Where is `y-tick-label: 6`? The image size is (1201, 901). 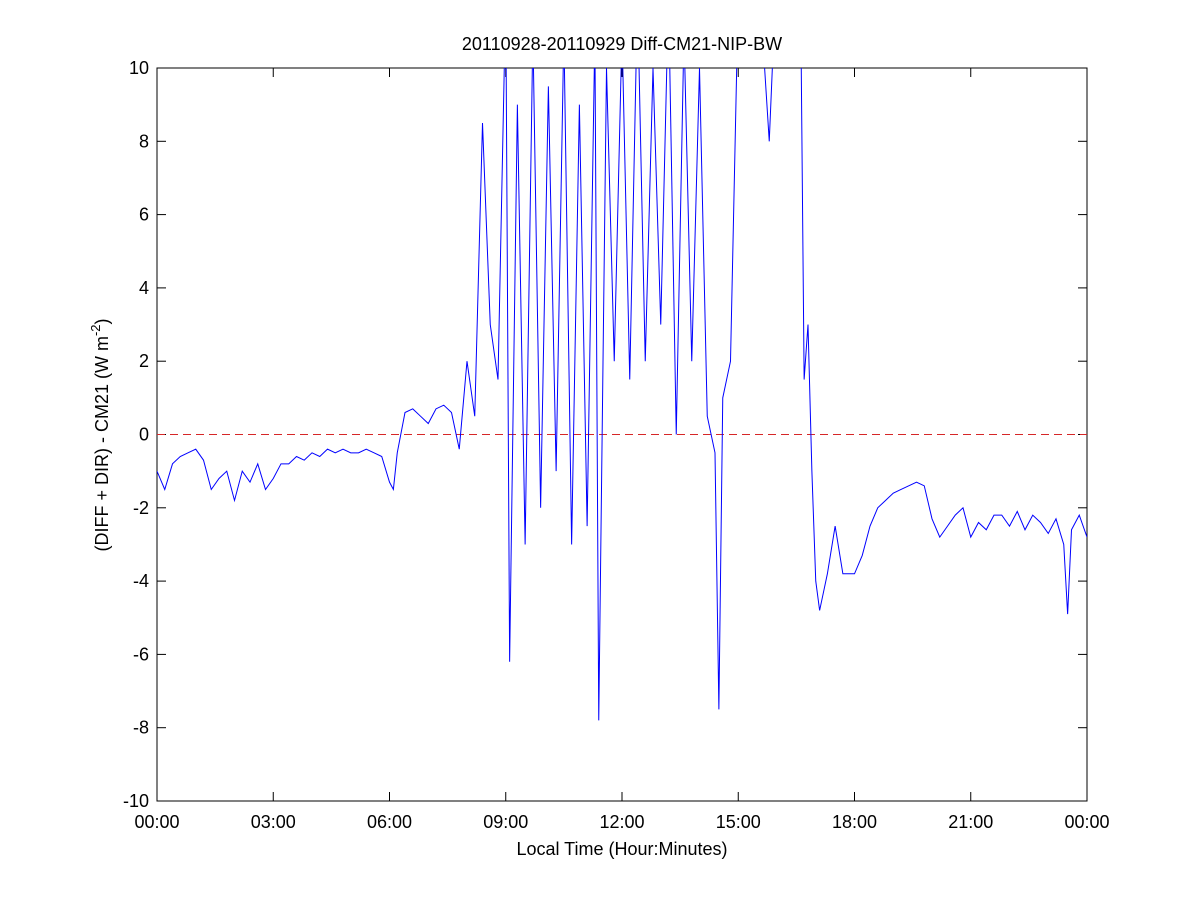
y-tick-label: 6 is located at coordinates (144, 215).